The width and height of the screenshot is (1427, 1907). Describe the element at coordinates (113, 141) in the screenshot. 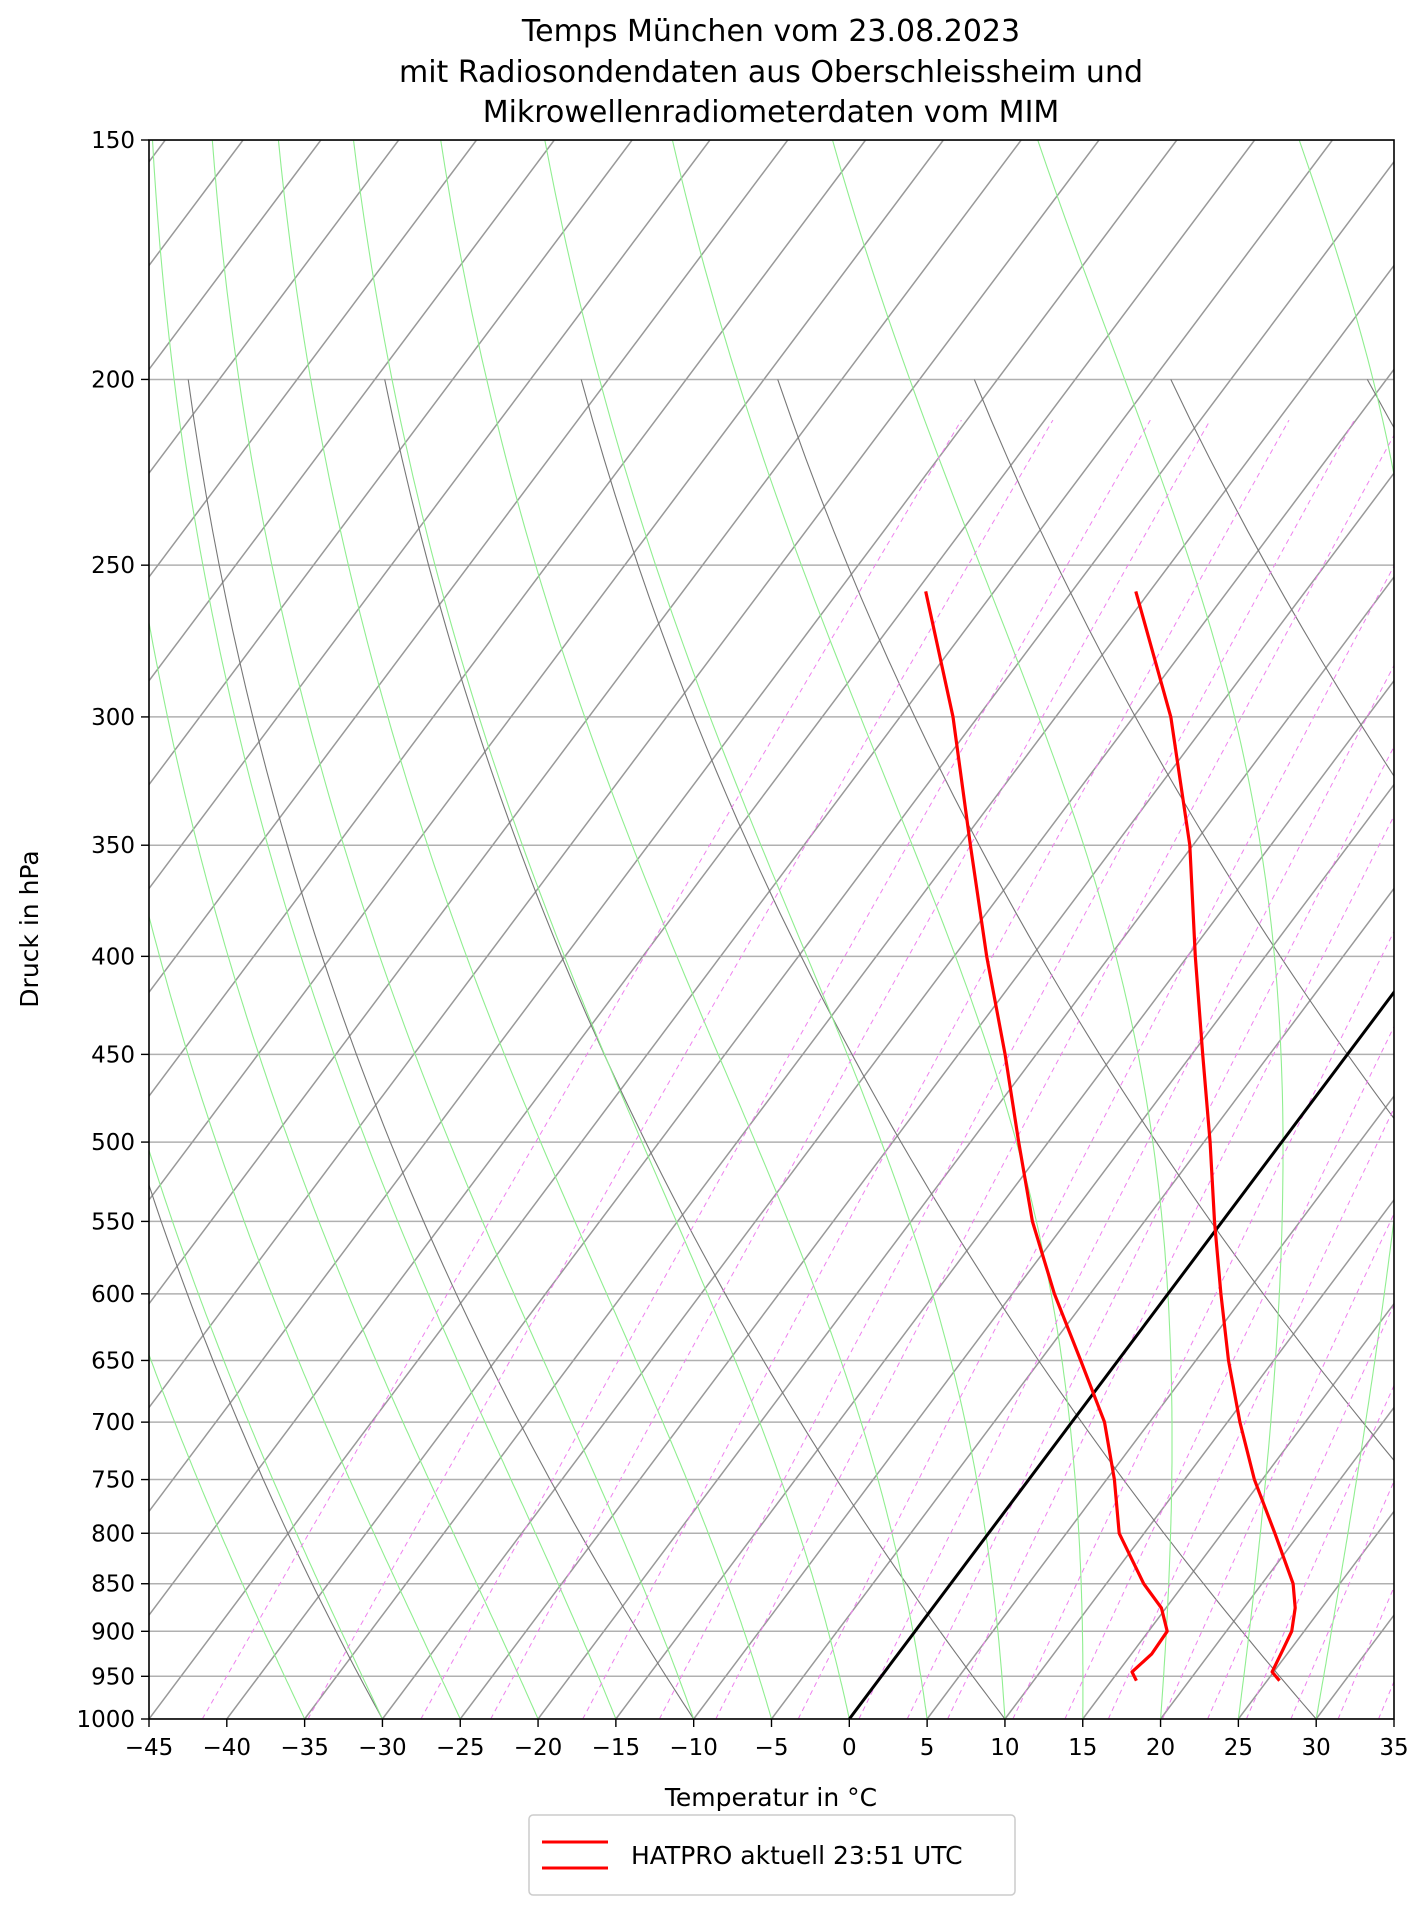

I see `y-tick-label: 150` at that location.